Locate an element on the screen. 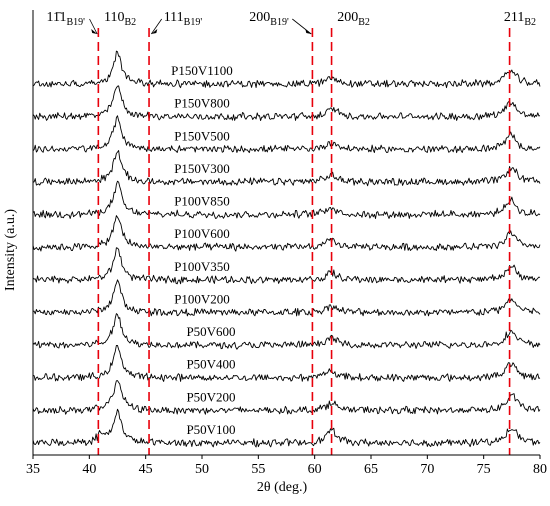 The height and width of the screenshot is (506, 550). phase-label-2: 111B19' is located at coordinates (183, 19).